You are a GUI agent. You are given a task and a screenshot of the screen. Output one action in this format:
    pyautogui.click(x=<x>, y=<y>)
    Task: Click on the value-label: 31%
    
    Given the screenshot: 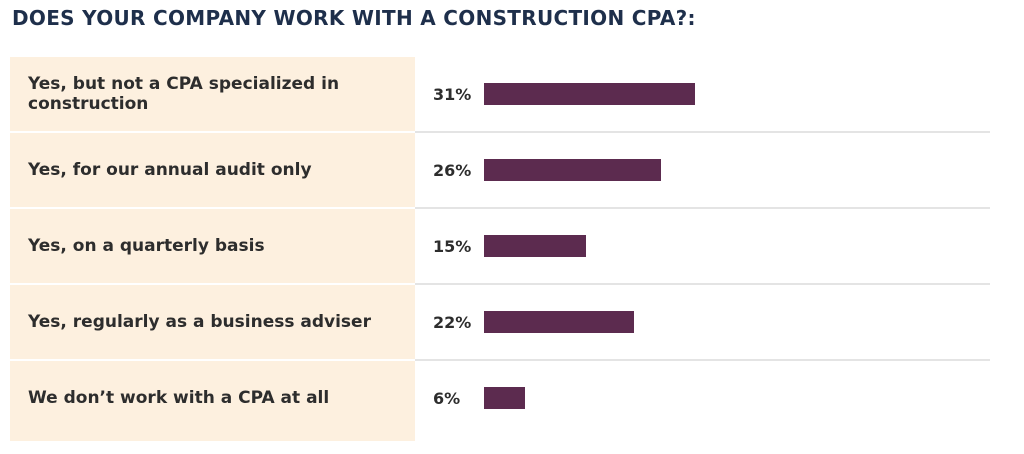 What is the action you would take?
    pyautogui.click(x=452, y=94)
    